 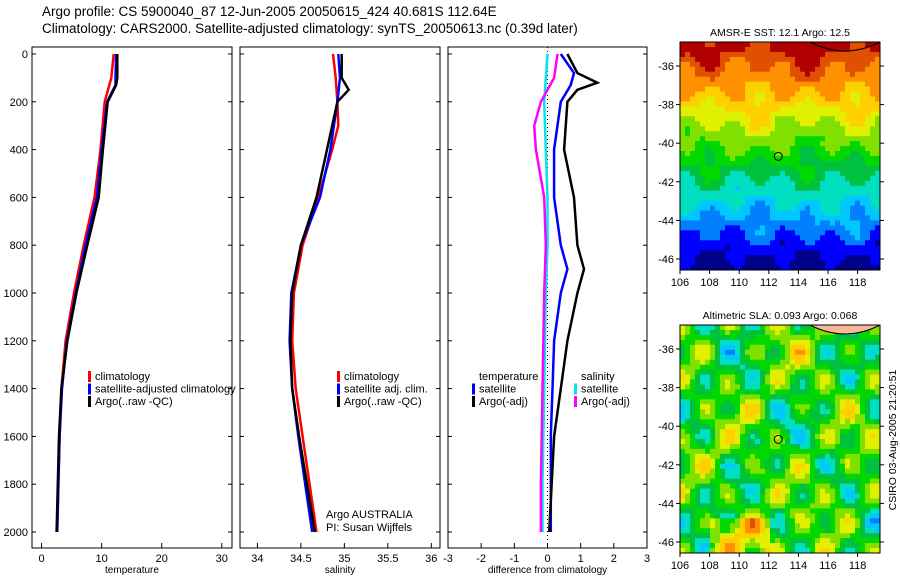 What do you see at coordinates (102, 559) in the screenshot?
I see `temperature-xtick-label: 10` at bounding box center [102, 559].